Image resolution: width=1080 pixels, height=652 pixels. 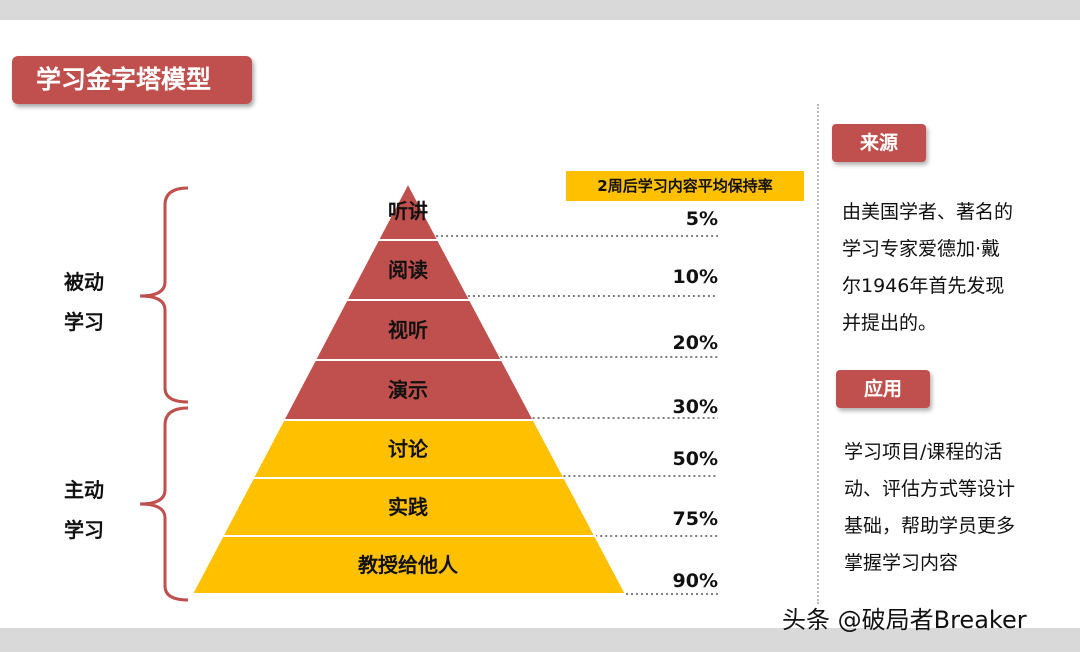 I want to click on retention-header: 2周后学习内容平均保持率, so click(x=685, y=186).